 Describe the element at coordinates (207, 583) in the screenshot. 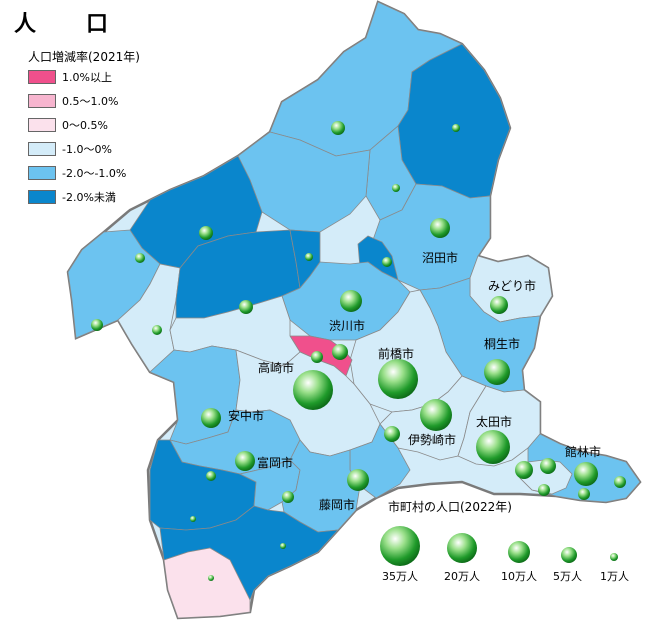

I see `region-ueno` at that location.